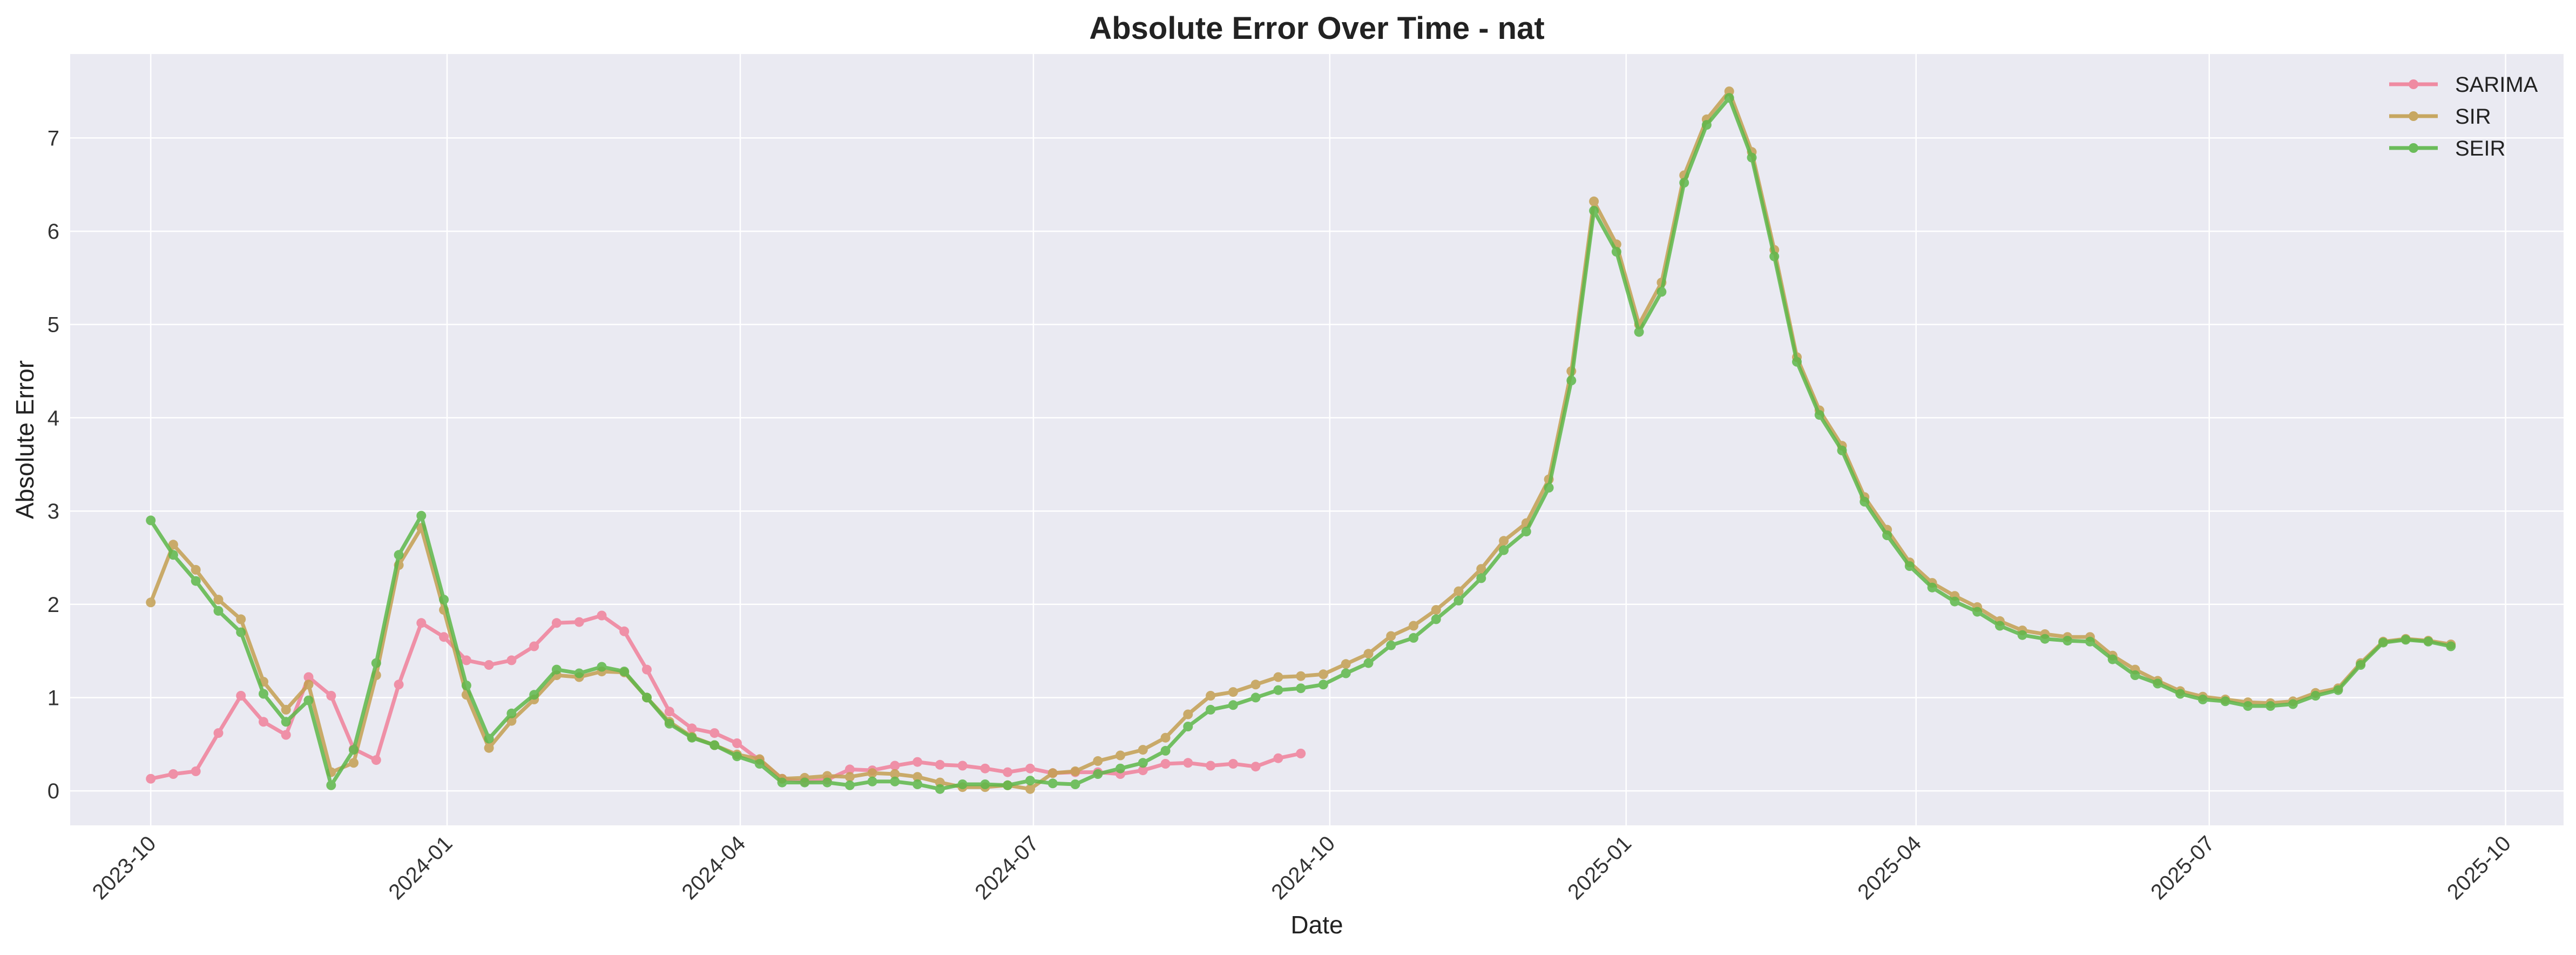  I want to click on y-tick-label: 7, so click(54, 138).